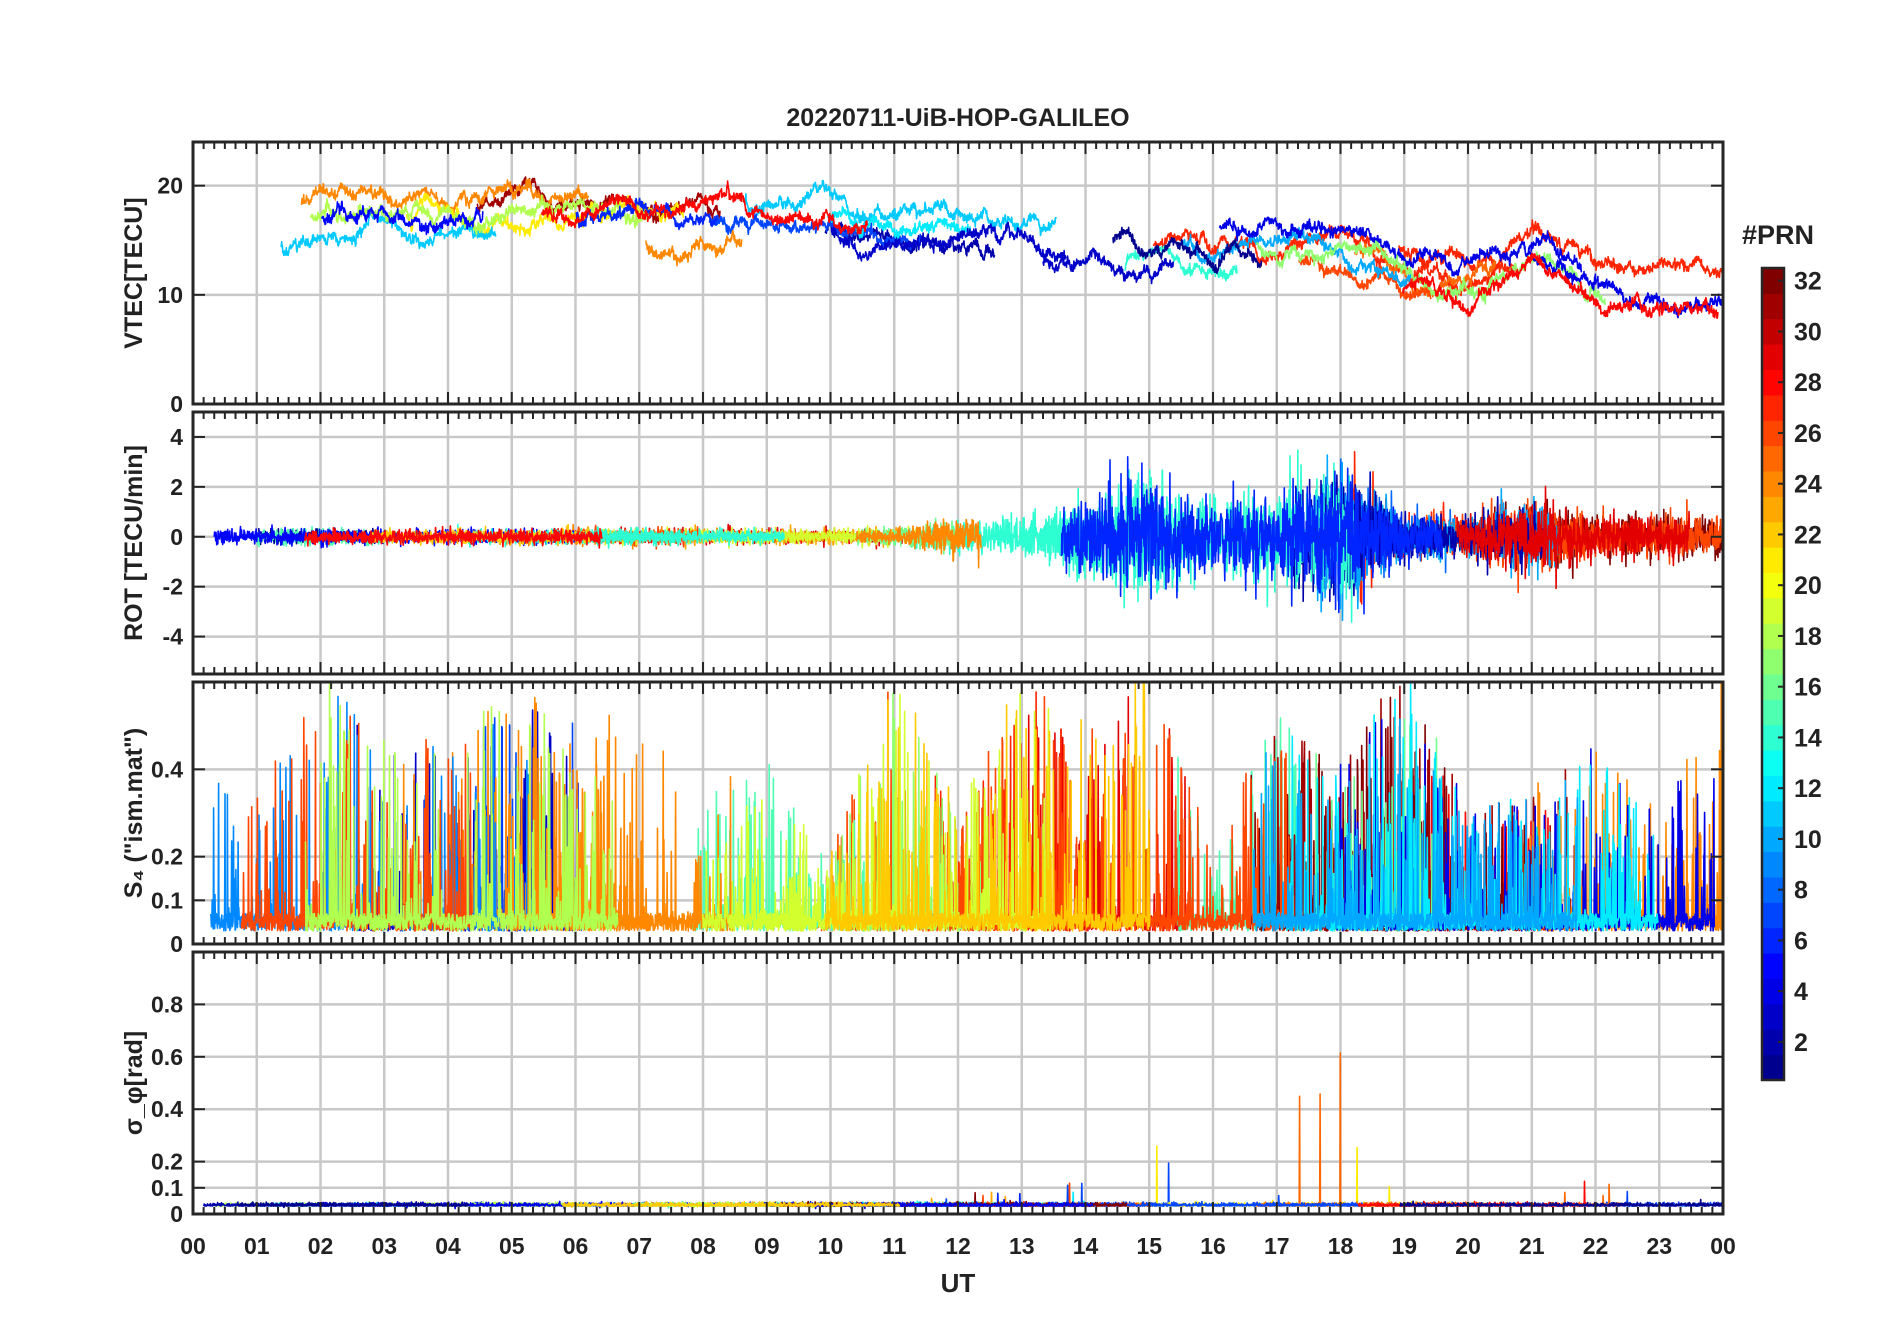 This screenshot has height=1330, width=1902. What do you see at coordinates (767, 1246) in the screenshot?
I see `x-tick-label: 09` at bounding box center [767, 1246].